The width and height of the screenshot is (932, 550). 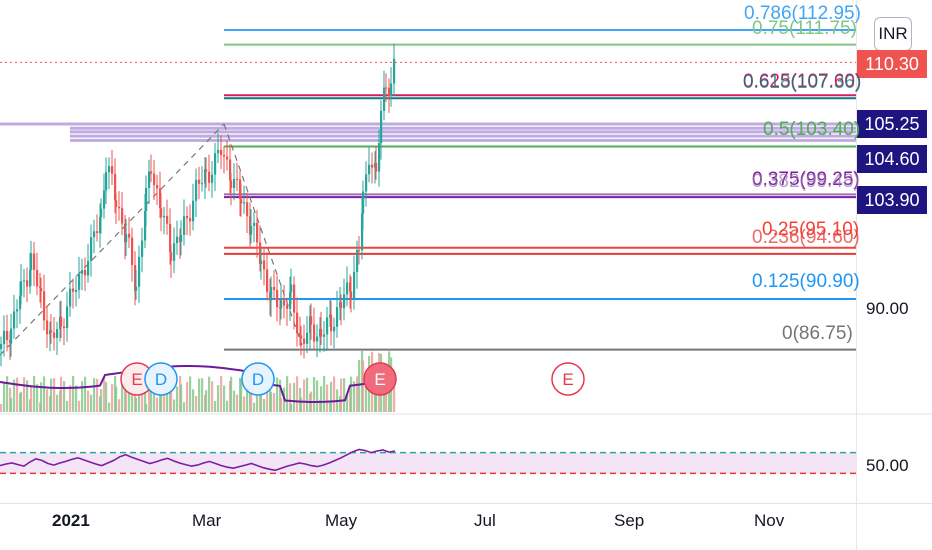 I want to click on fib-label-0125: 0.125(90.90), so click(x=806, y=281).